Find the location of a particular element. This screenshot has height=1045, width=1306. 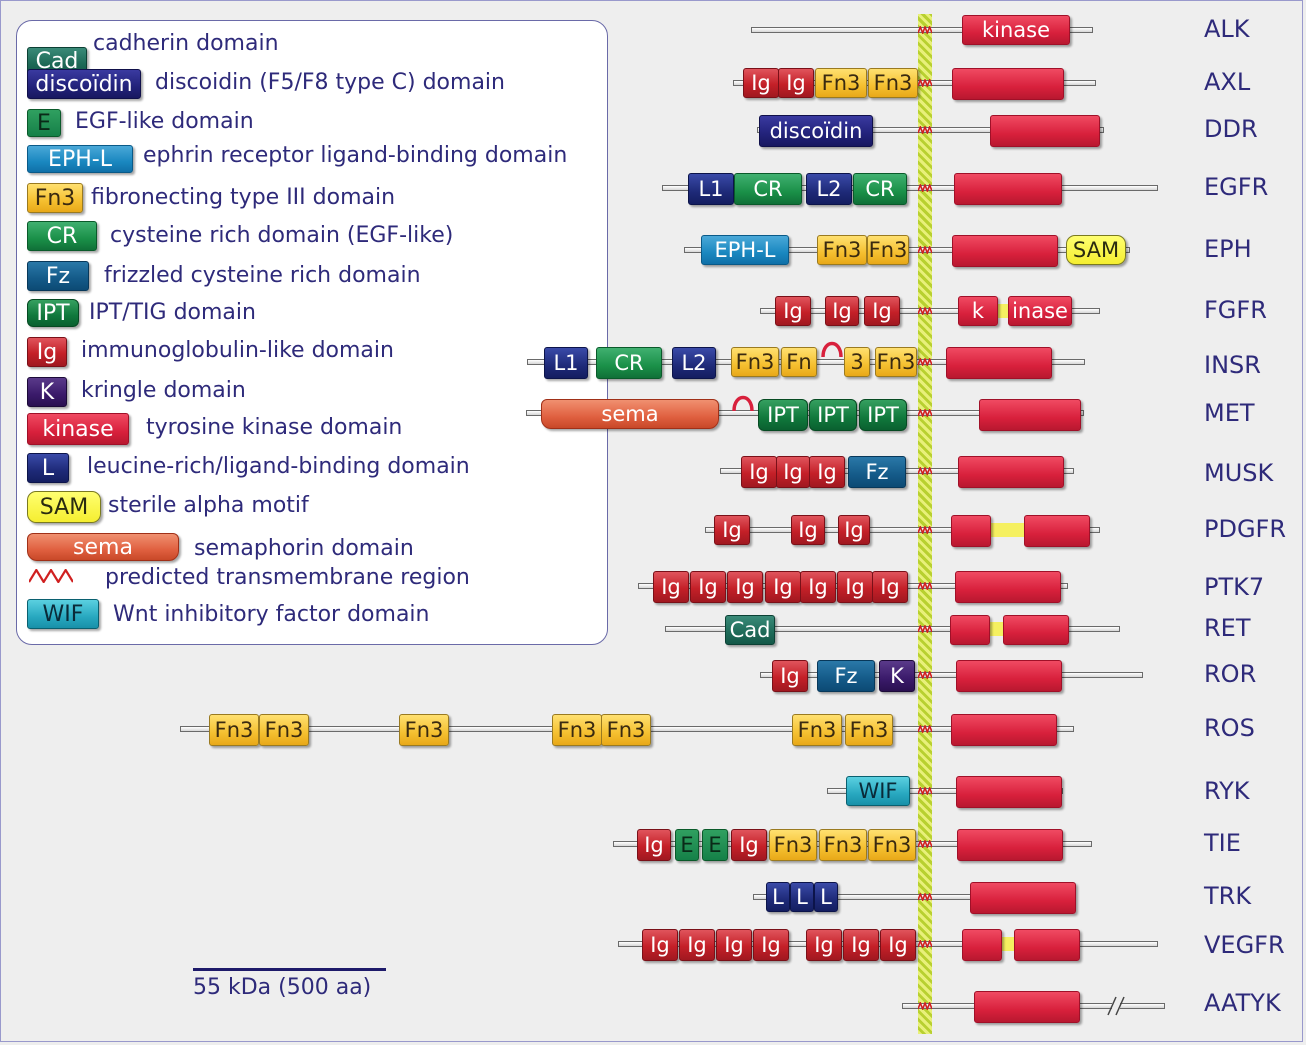

protein-name: DDR is located at coordinates (1231, 129).